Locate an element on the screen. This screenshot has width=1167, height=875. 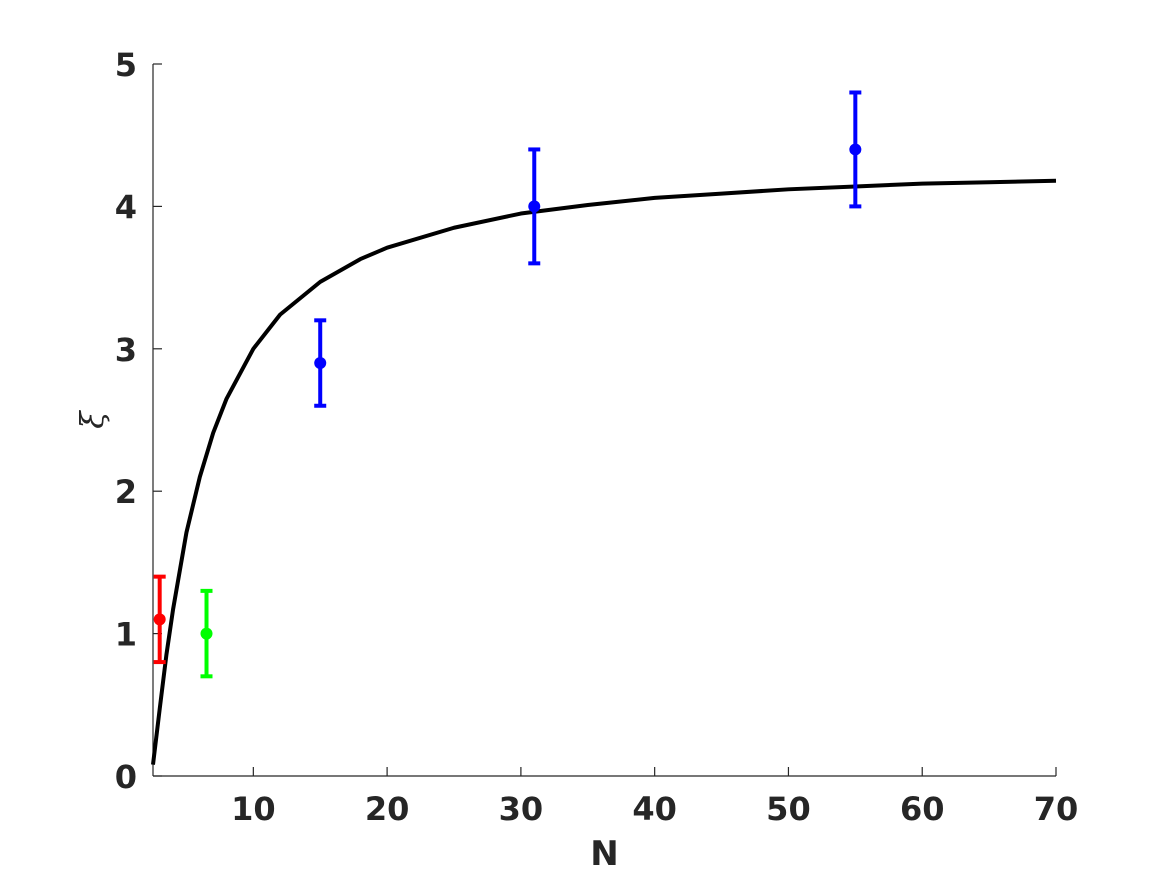
y-tick-label: 3 is located at coordinates (126, 350).